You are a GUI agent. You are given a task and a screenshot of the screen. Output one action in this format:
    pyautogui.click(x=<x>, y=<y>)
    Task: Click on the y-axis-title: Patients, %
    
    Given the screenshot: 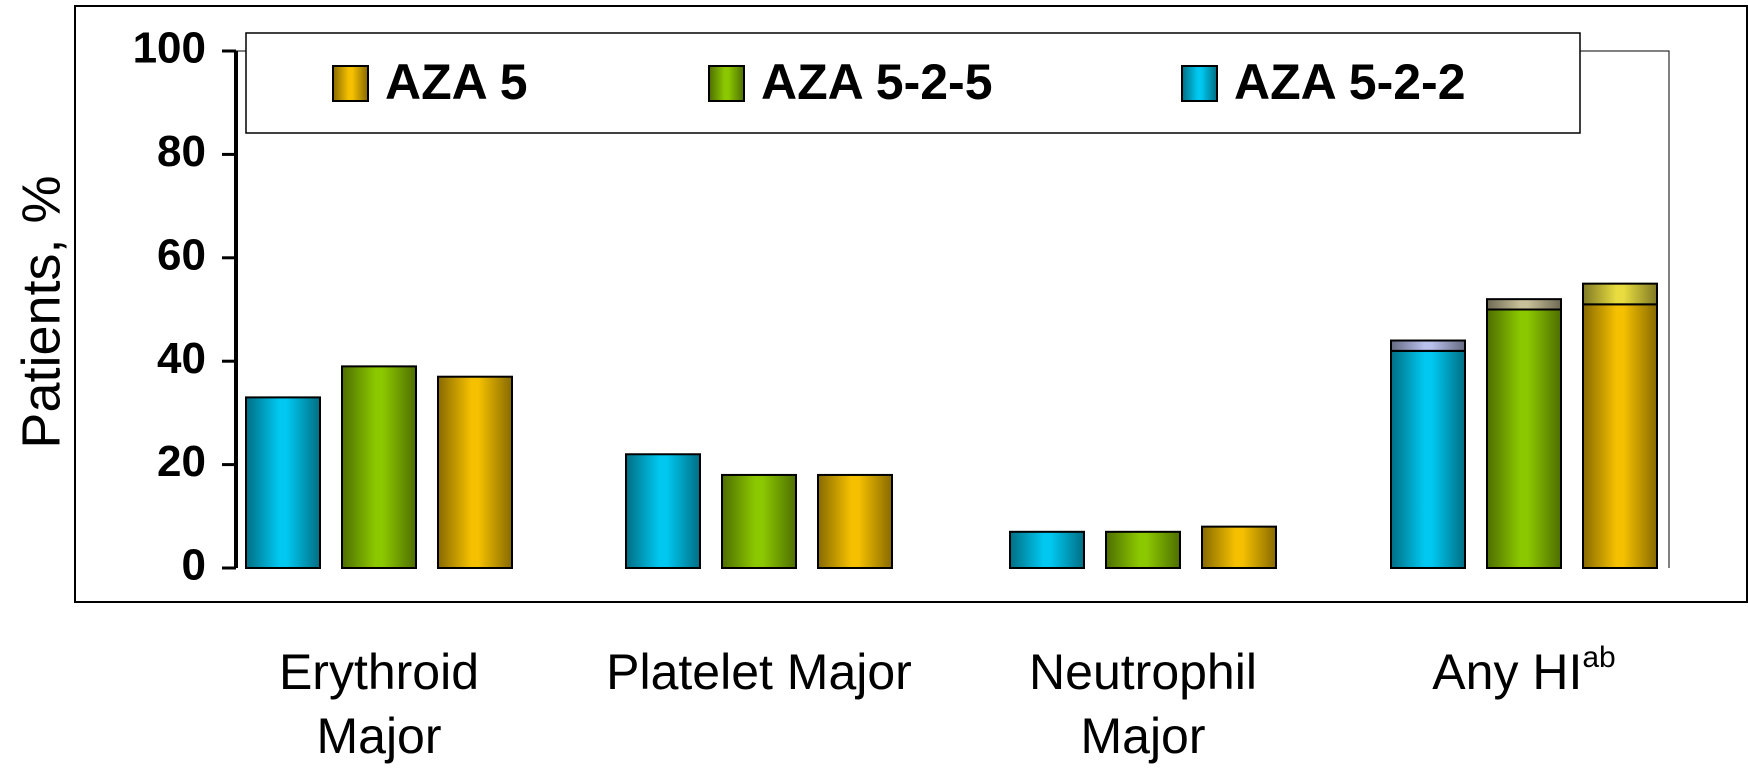 What is the action you would take?
    pyautogui.click(x=41, y=311)
    